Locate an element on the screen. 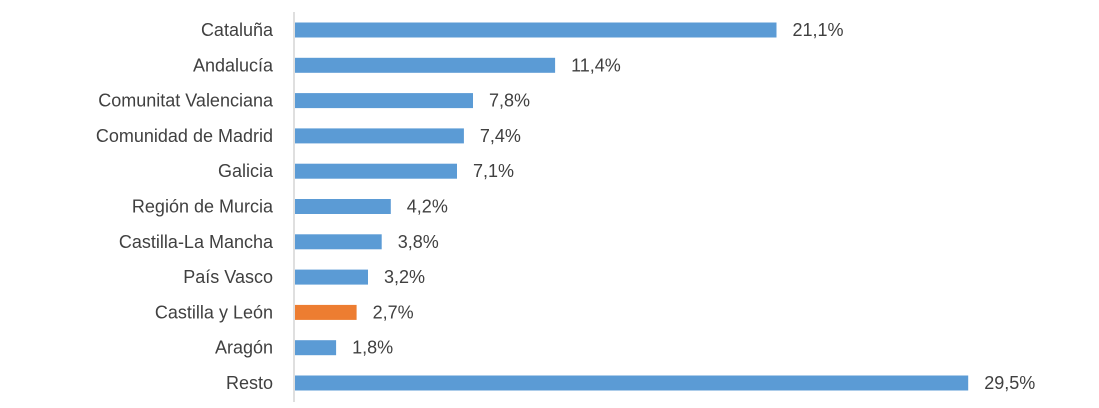 This screenshot has height=408, width=1099. data-label: 7,8% is located at coordinates (509, 101).